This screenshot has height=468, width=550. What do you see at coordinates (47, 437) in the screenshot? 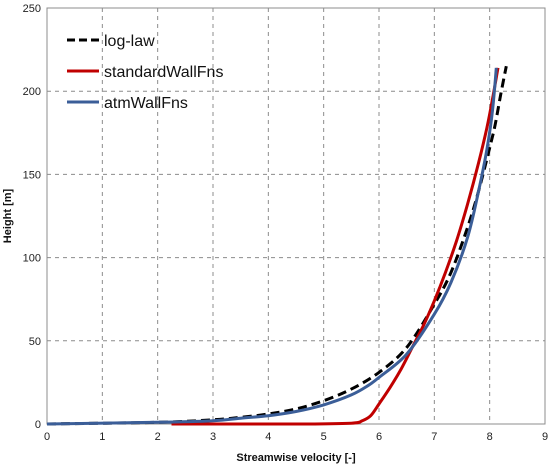
I see `x-tick-label: 0` at bounding box center [47, 437].